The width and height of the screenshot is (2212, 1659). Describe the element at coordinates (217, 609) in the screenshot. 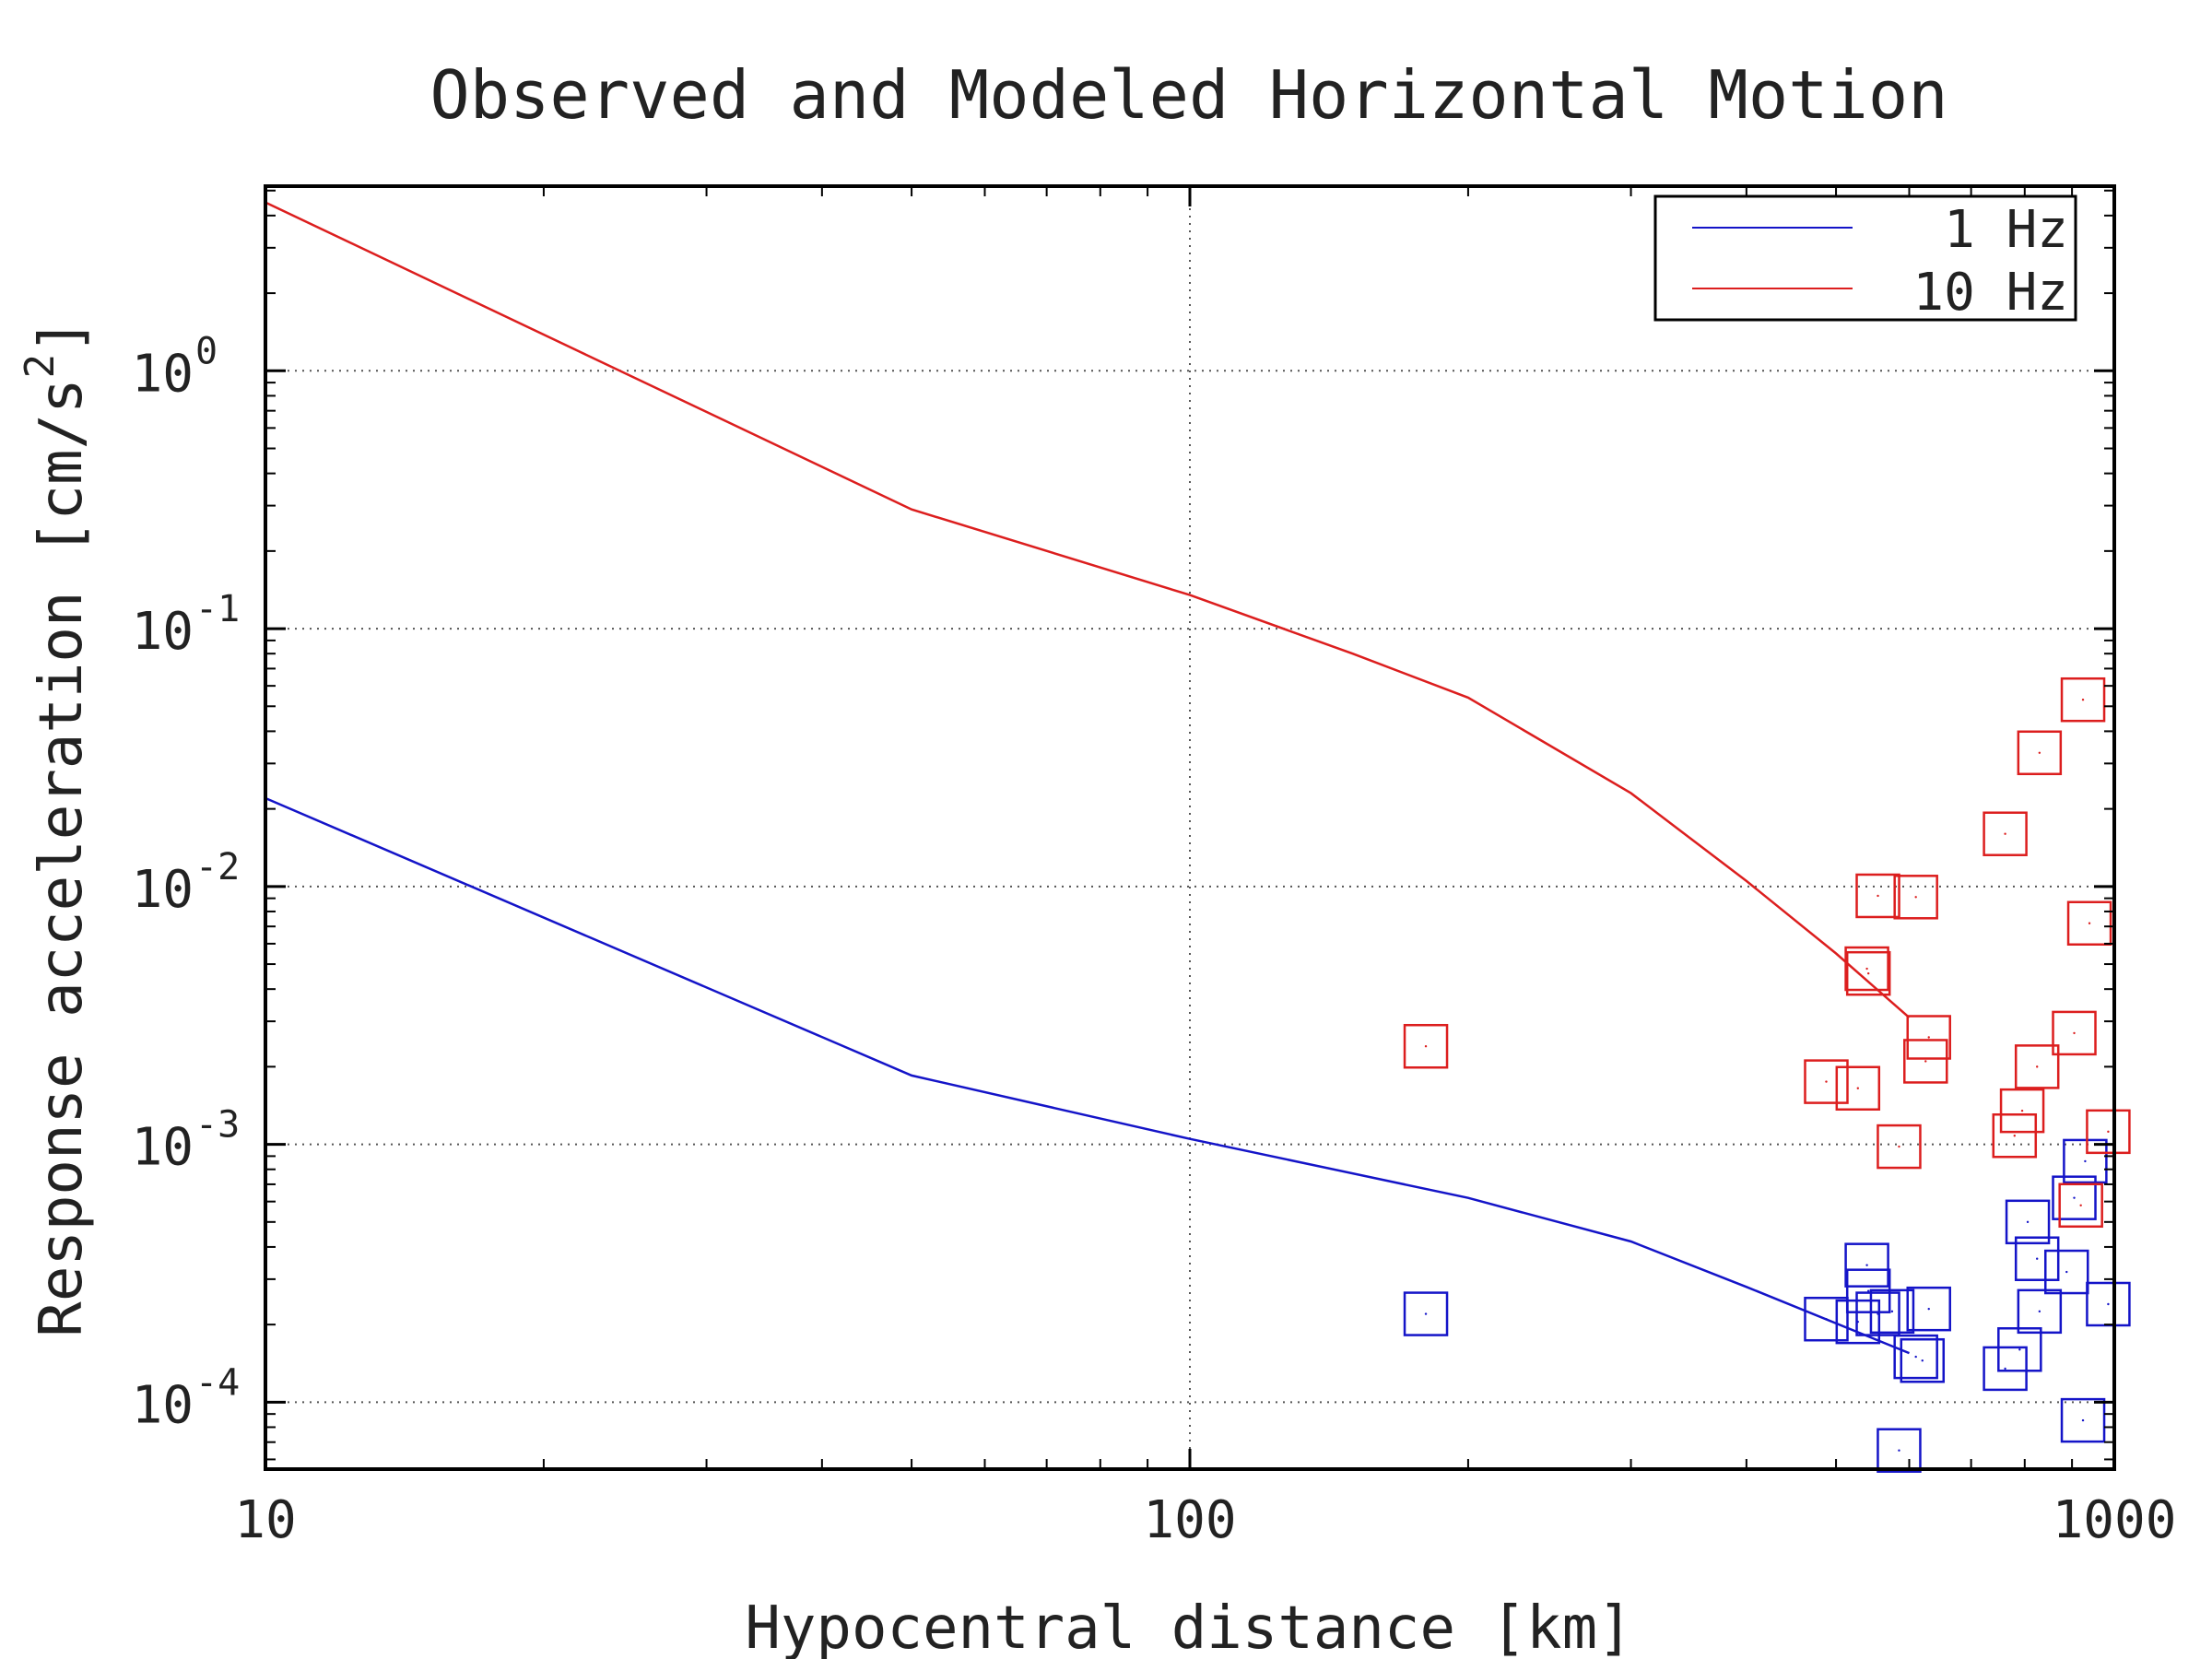

I see `y-tick-exponent: -1` at that location.